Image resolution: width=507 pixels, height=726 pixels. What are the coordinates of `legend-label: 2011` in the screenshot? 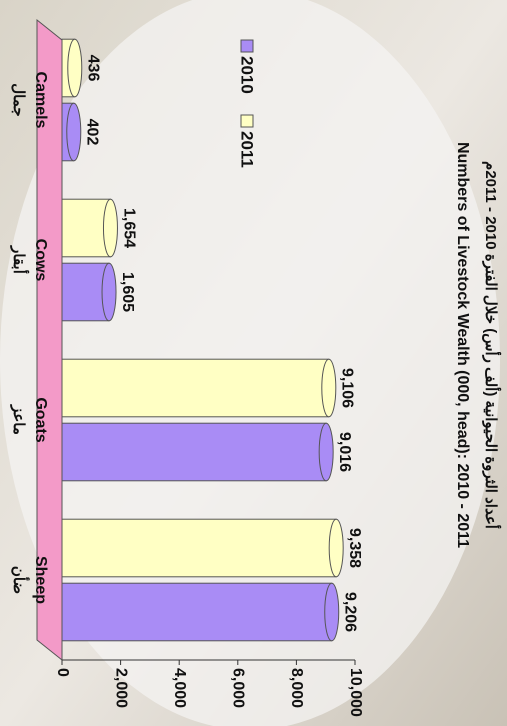 It's located at (247, 149).